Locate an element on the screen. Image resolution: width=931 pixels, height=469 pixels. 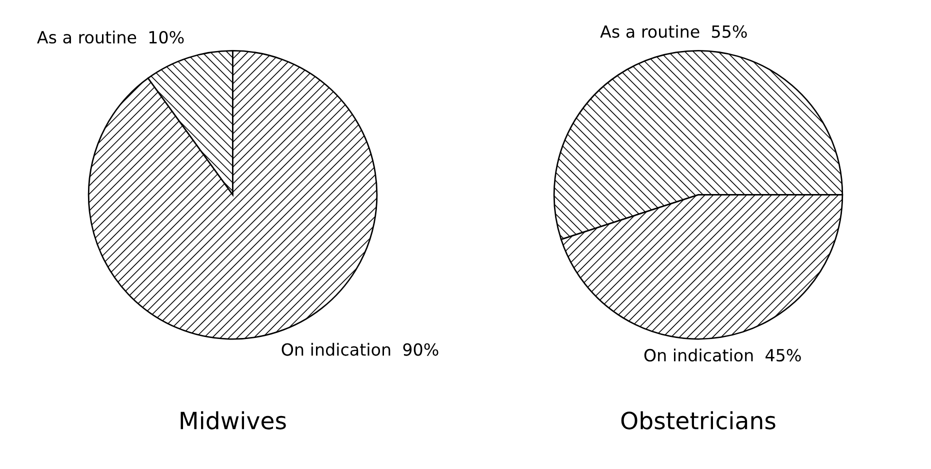
text: Obstetricians is located at coordinates (698, 420).